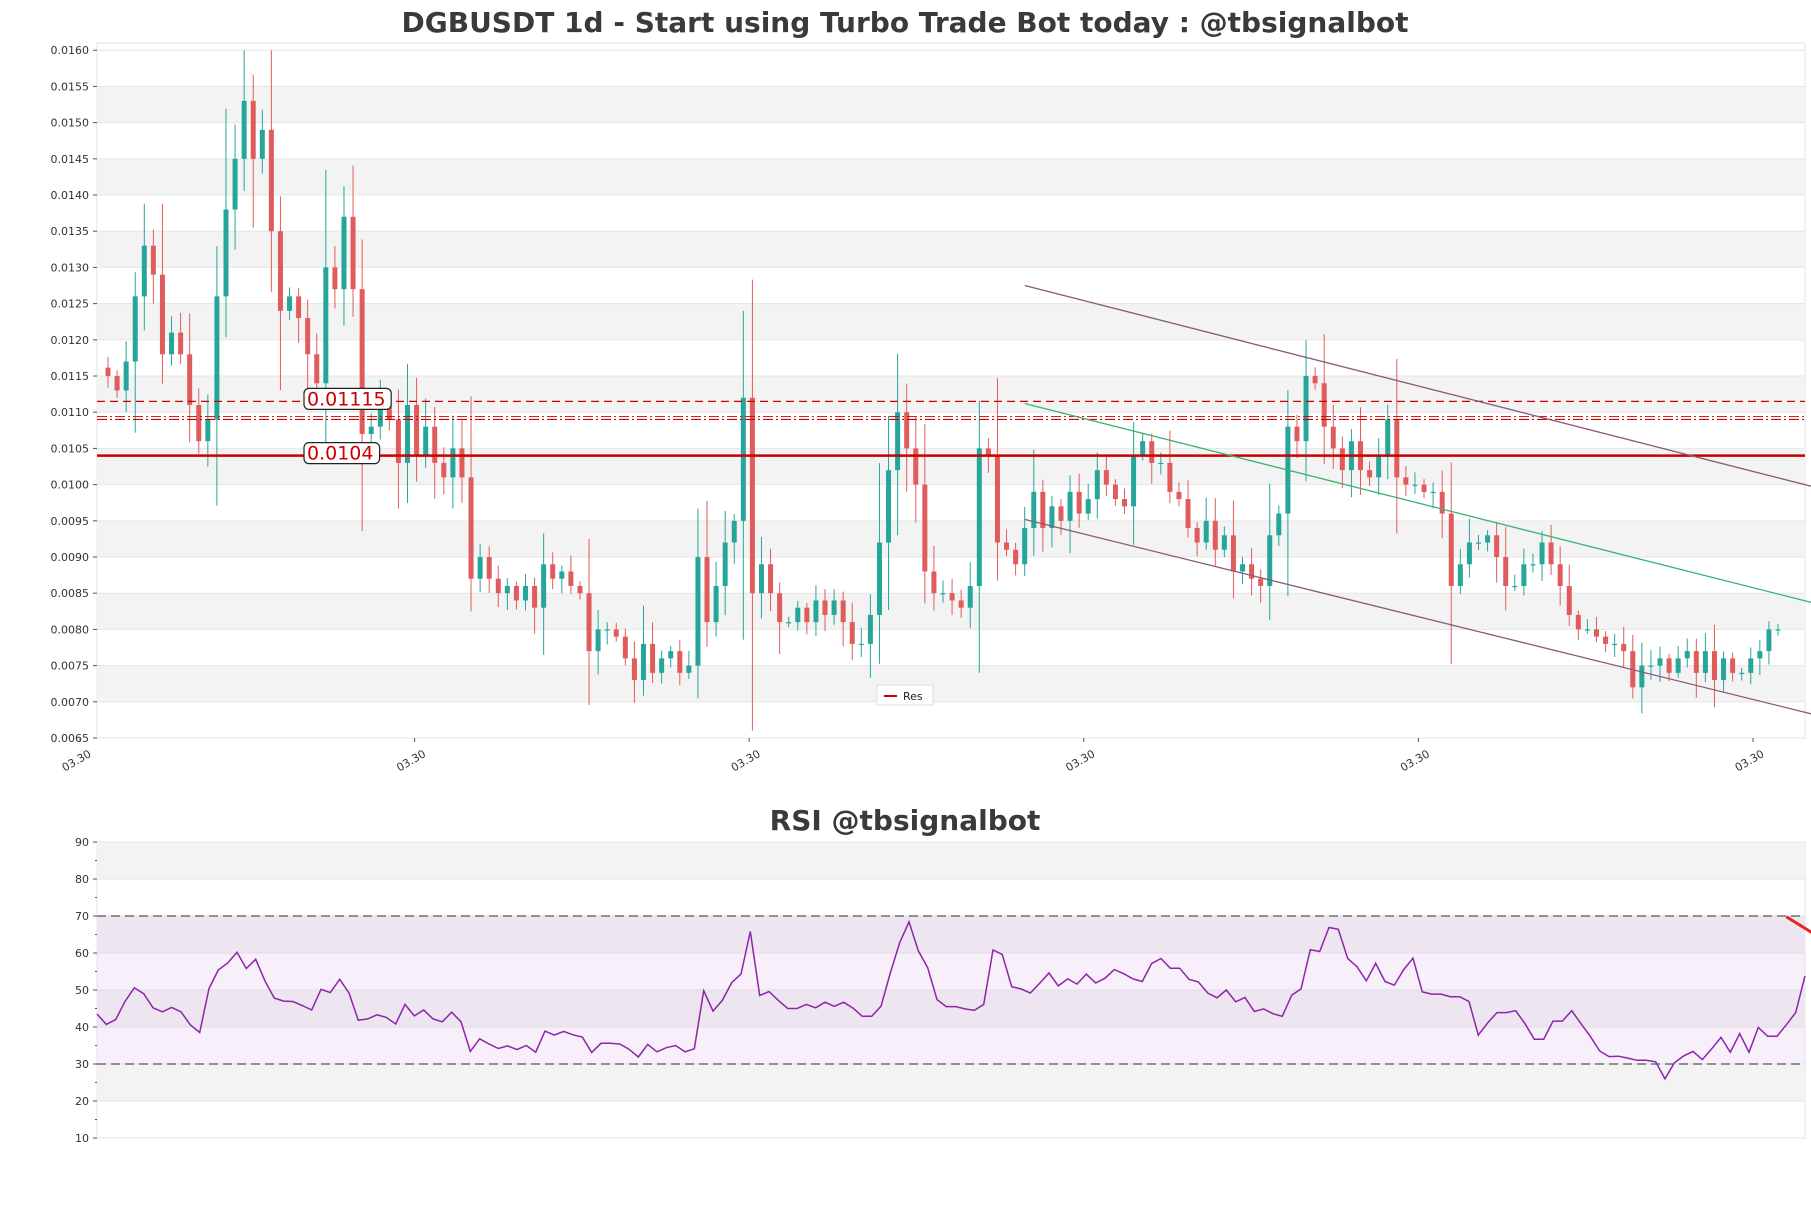  I want to click on price-y-tick-label: 0.0150, so click(70, 123).